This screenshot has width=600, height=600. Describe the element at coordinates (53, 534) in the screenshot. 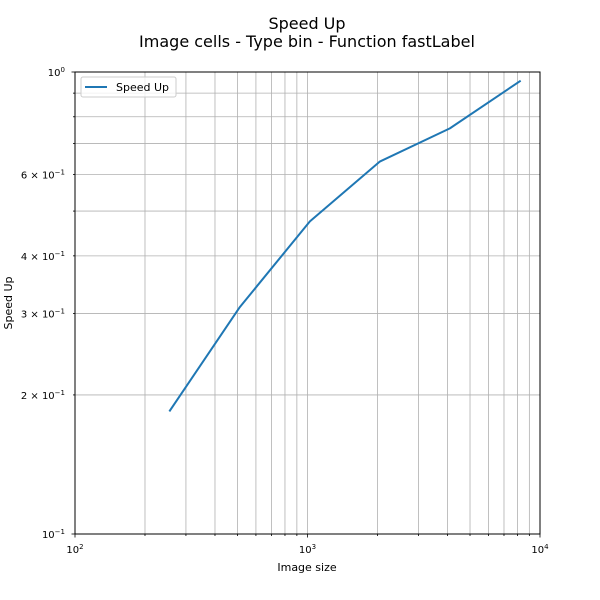

I see `y-tick-label: 10⁻¹` at that location.